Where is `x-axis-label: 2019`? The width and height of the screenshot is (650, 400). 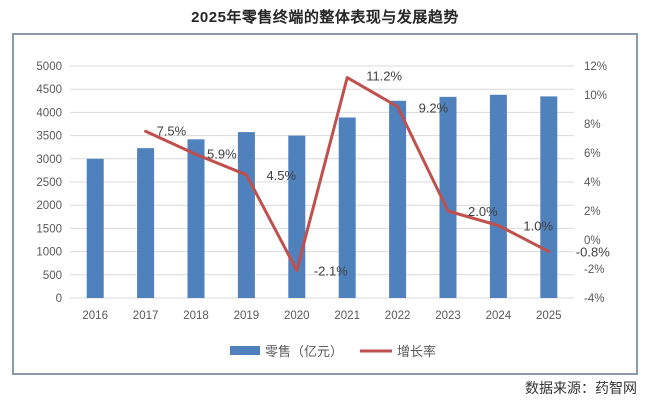 x-axis-label: 2019 is located at coordinates (247, 316).